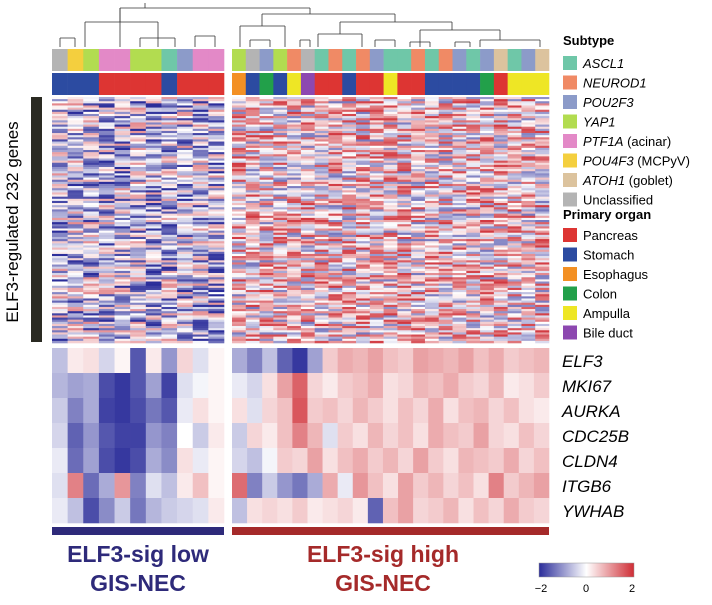  I want to click on group-low-label-line2: GIS-NEC, so click(138, 583).